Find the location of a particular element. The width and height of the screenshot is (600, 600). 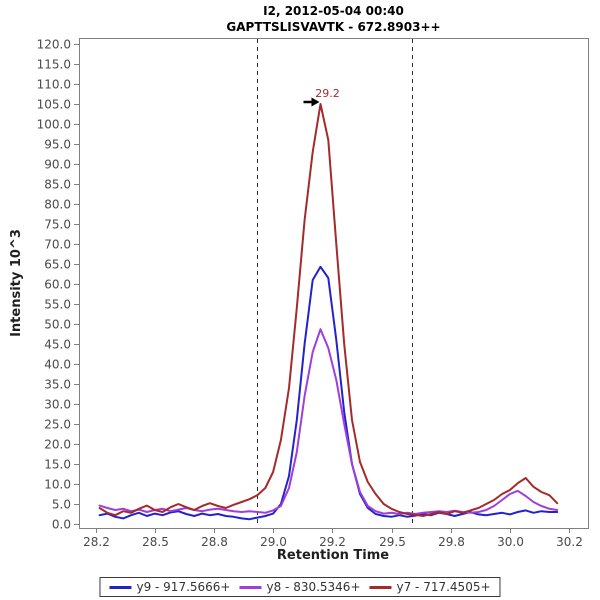

legend-series-label: y7 - 717.4505+ is located at coordinates (443, 587).